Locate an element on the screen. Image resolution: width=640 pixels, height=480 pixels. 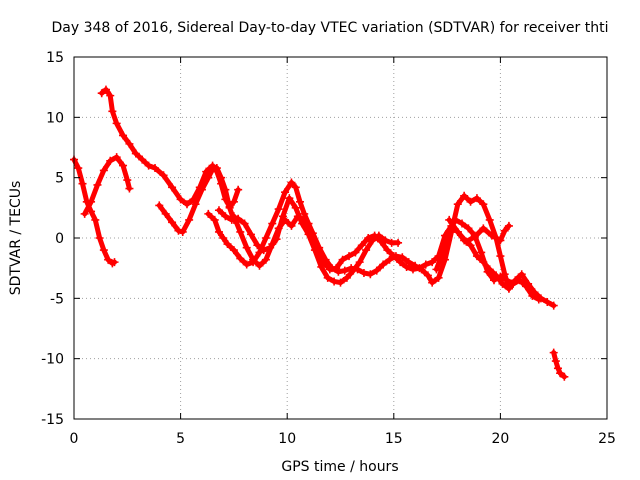
y-tick-label: -15 is located at coordinates (52, 420).